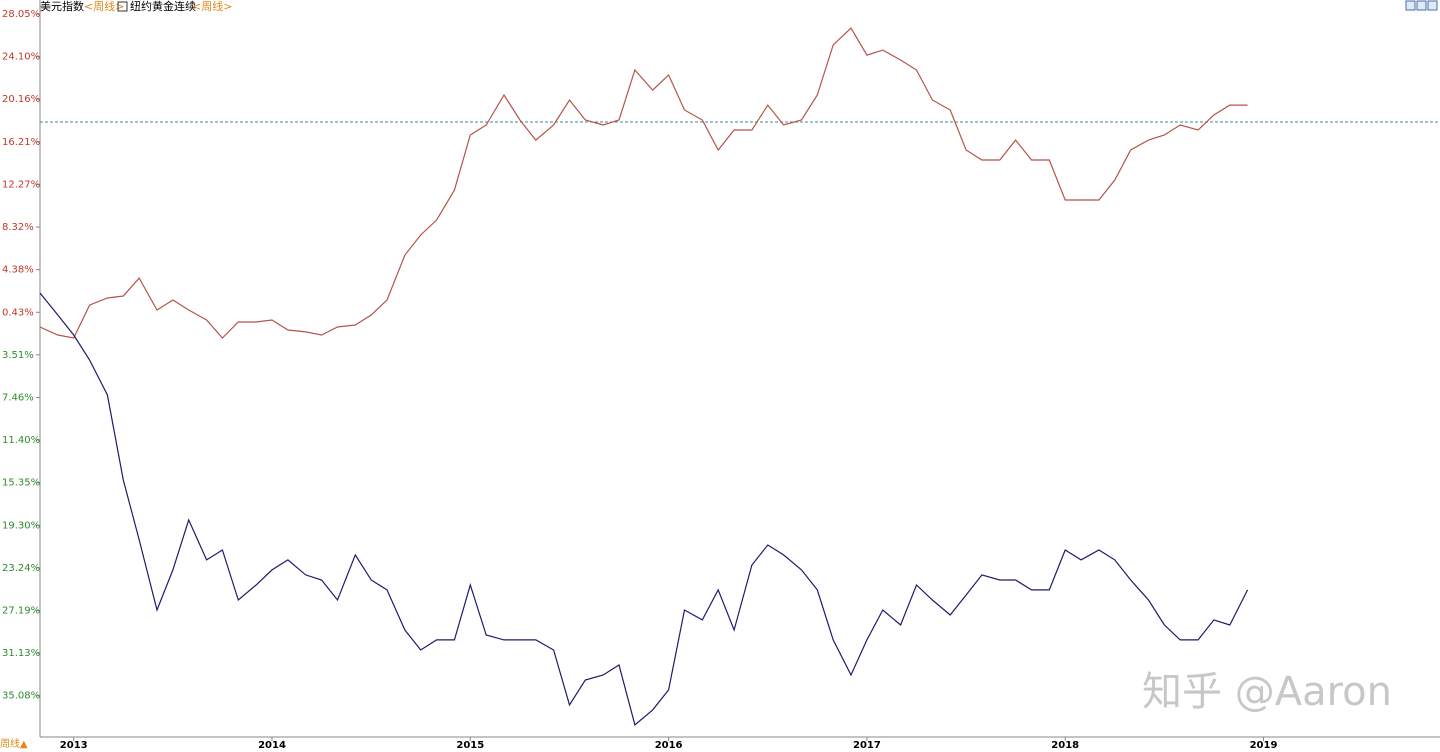 The width and height of the screenshot is (1440, 752). What do you see at coordinates (18, 397) in the screenshot?
I see `y-tick-label: 7.46%` at bounding box center [18, 397].